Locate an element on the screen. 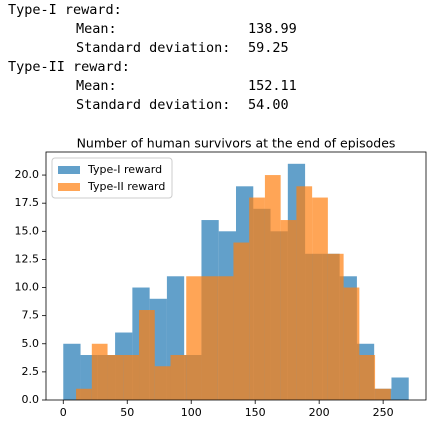  stat-value: 138.99 is located at coordinates (272, 29).